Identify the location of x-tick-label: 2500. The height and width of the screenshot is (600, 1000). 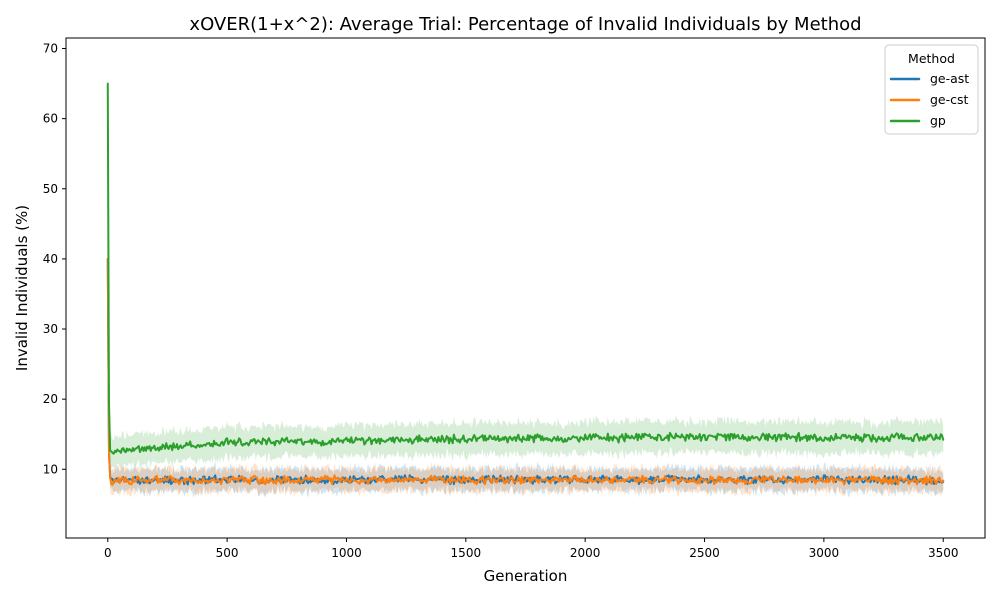
(704, 553).